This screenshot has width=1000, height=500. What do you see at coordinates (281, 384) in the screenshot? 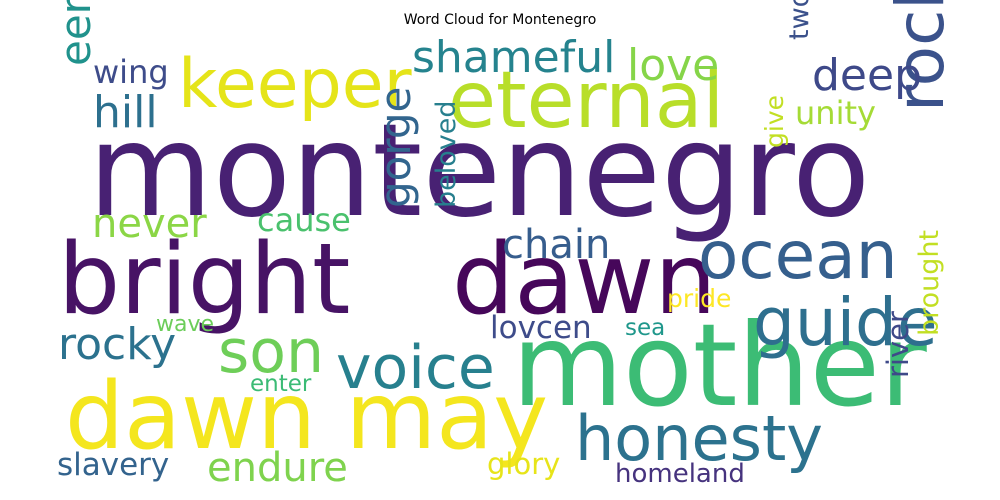
I see `word-enter: enter` at bounding box center [281, 384].